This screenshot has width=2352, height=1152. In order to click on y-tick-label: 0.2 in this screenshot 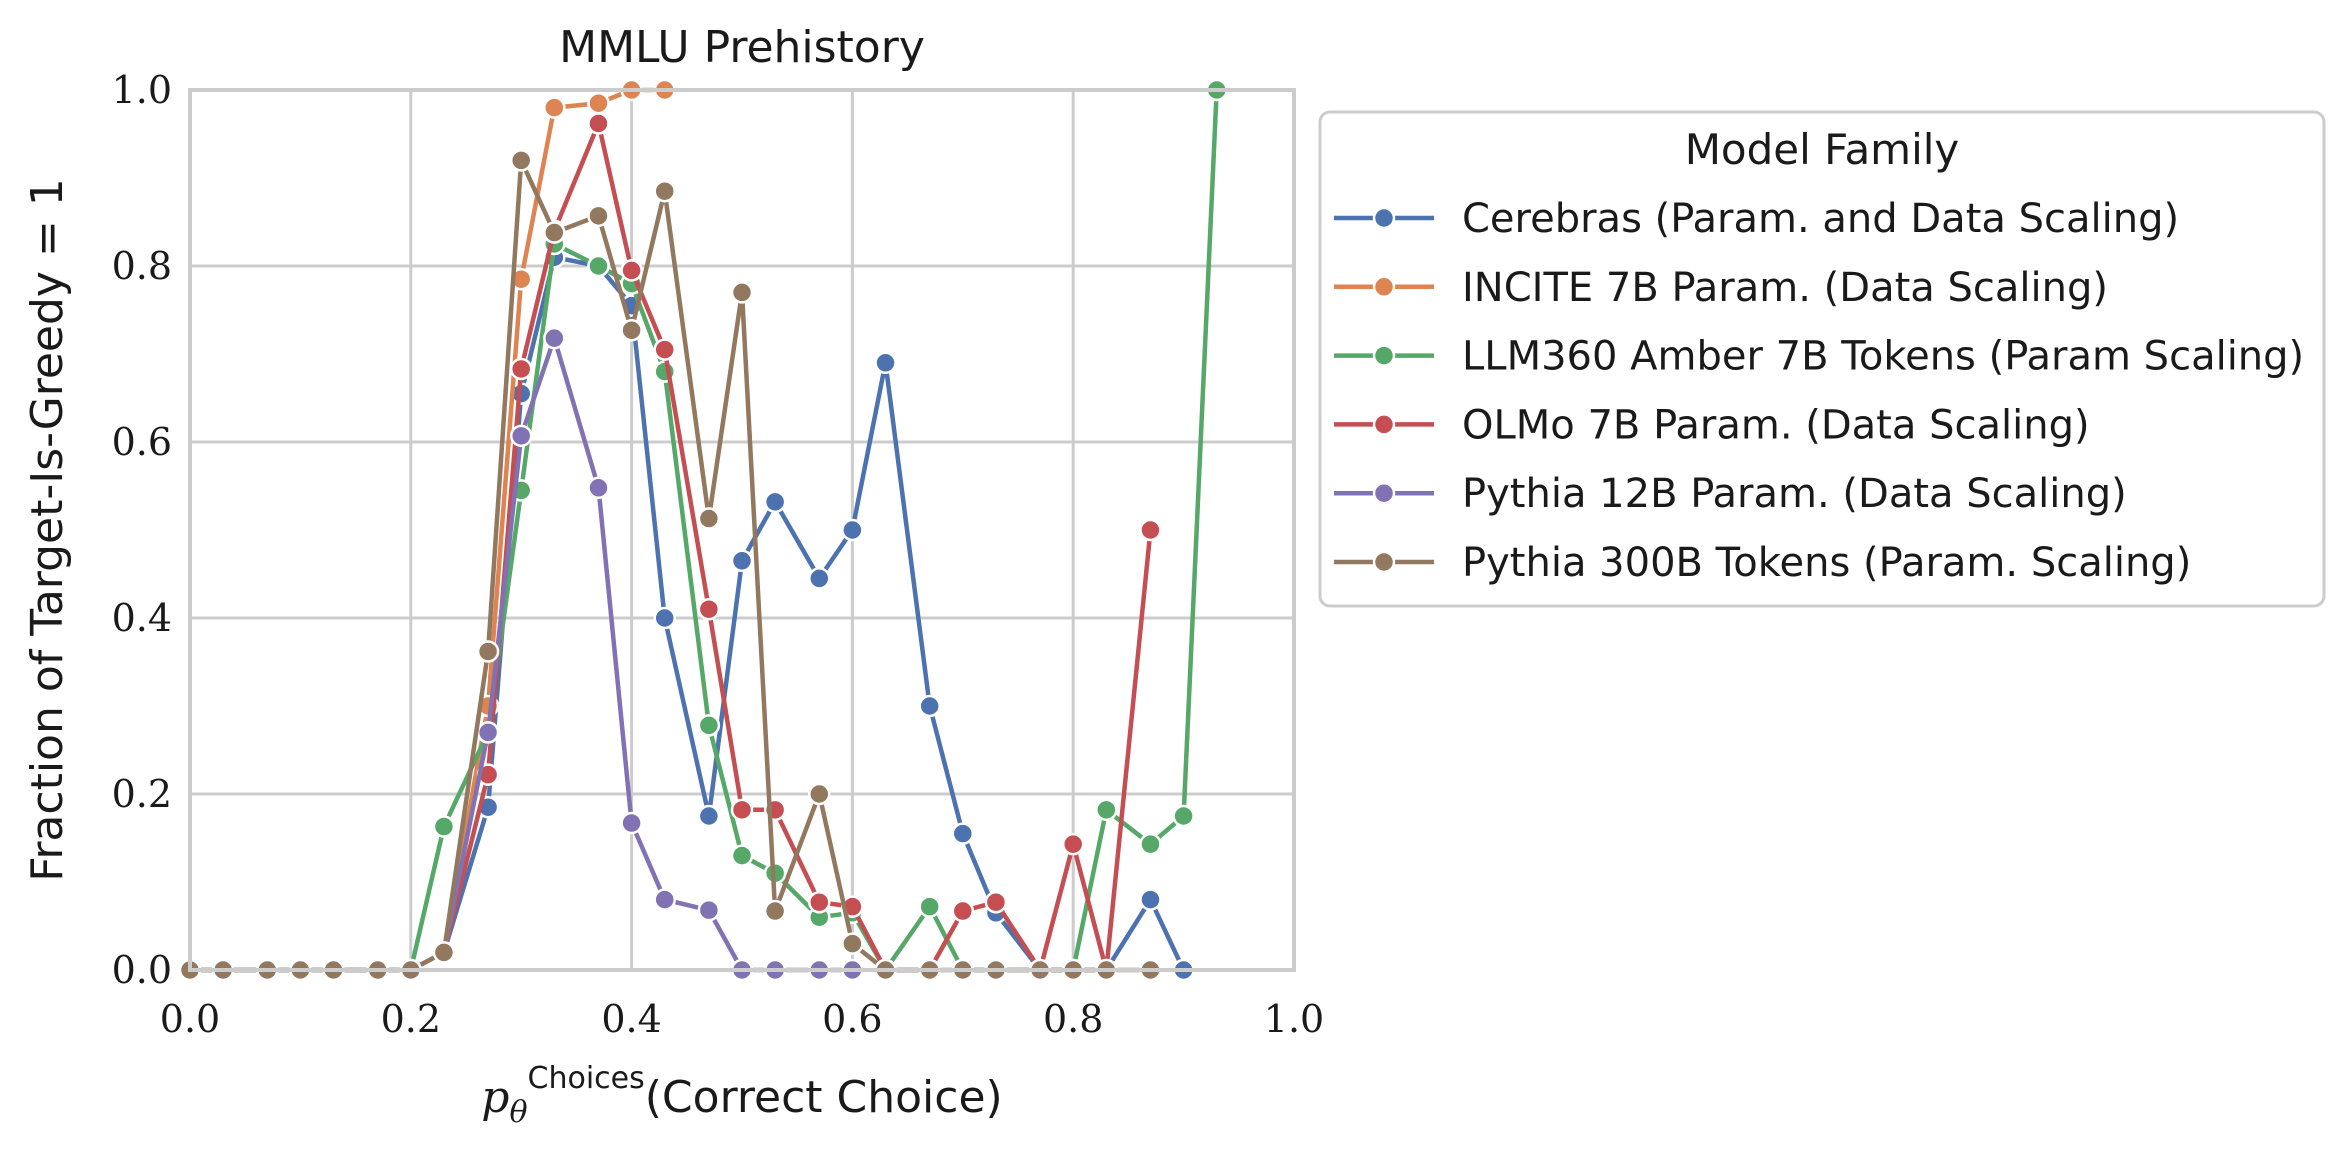, I will do `click(142, 794)`.